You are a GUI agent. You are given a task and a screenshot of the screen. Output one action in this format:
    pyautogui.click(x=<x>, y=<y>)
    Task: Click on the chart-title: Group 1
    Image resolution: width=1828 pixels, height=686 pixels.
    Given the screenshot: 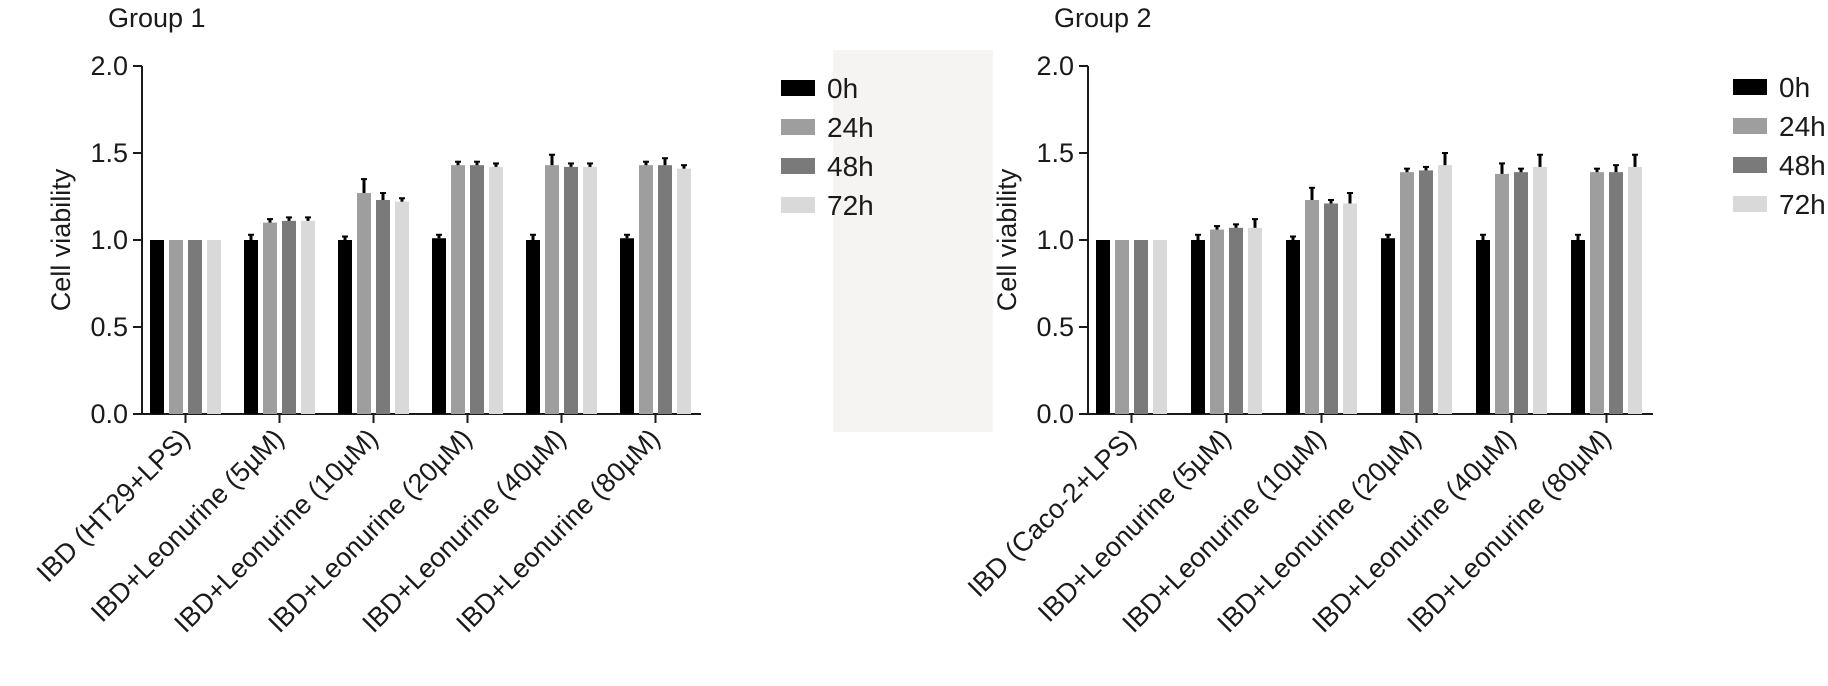 What is the action you would take?
    pyautogui.click(x=157, y=18)
    